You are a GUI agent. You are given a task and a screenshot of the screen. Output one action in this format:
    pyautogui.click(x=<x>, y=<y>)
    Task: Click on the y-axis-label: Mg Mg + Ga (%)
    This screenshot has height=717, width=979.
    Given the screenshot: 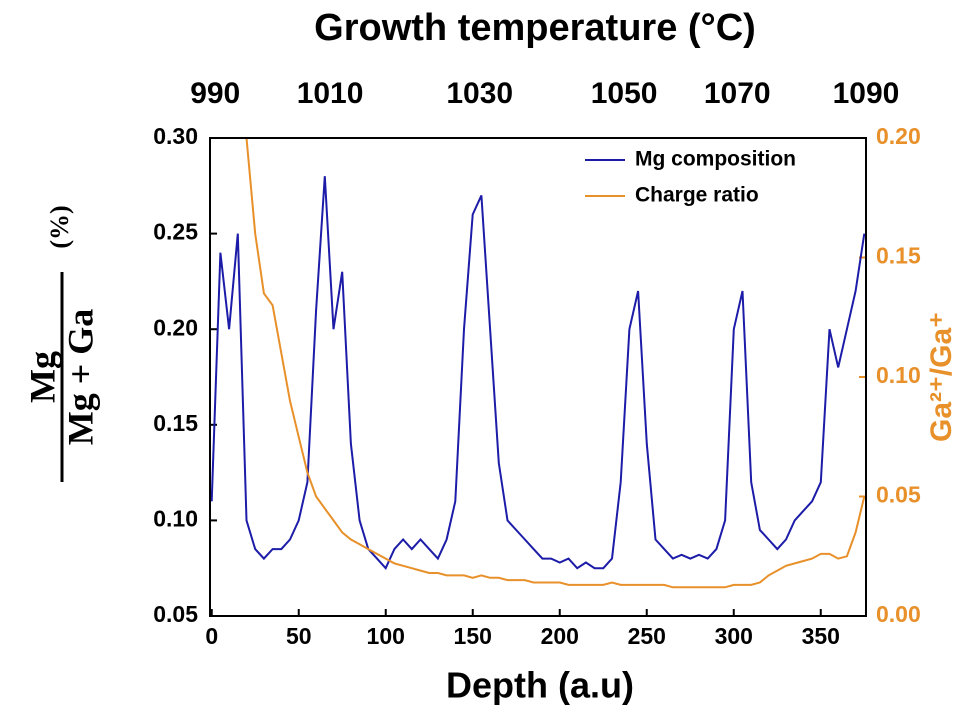 What is the action you would take?
    pyautogui.click(x=61, y=343)
    